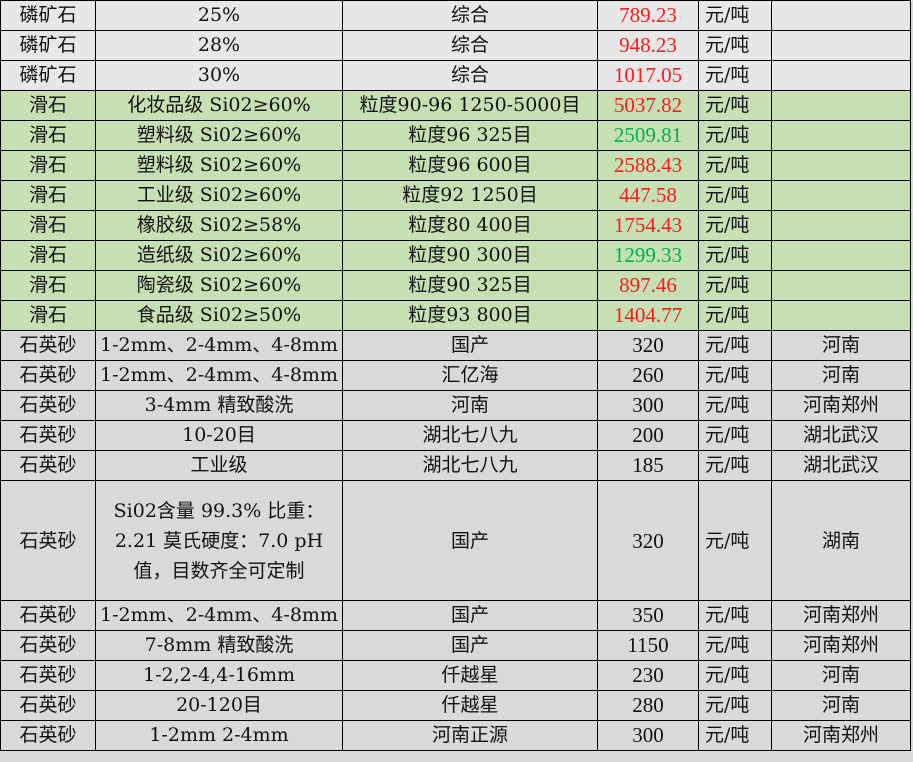 This screenshot has width=913, height=762. Describe the element at coordinates (470, 285) in the screenshot. I see `origin-cell: 粒度90 325目` at that location.